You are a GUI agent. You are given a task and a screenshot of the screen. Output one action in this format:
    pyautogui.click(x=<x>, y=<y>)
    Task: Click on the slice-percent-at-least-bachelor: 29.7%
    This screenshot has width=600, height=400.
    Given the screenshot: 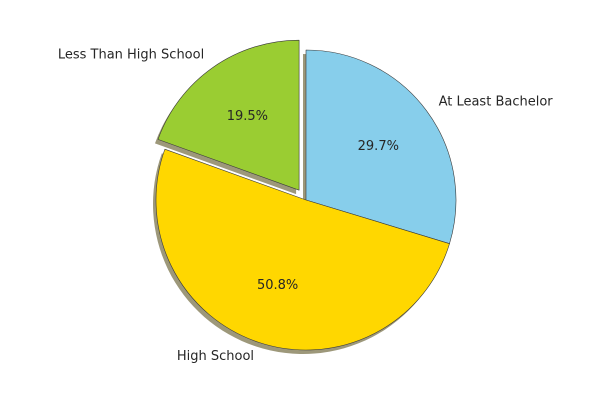 What is the action you would take?
    pyautogui.click(x=378, y=146)
    